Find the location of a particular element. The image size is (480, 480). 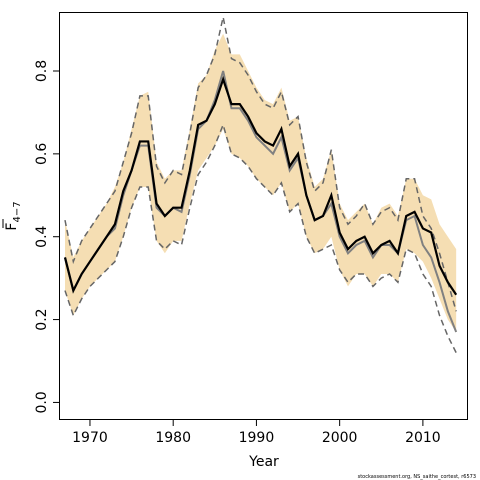

y-axis-title-group: F4−7 is located at coordinates (12, 216).